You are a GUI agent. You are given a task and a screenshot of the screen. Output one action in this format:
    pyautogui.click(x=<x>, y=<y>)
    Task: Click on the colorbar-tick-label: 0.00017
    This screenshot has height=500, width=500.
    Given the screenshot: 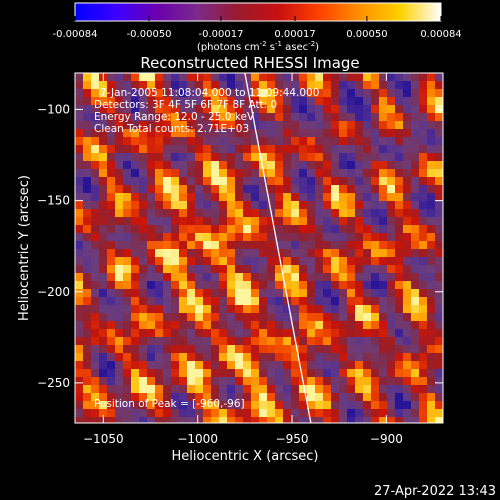 What is the action you would take?
    pyautogui.click(x=294, y=34)
    